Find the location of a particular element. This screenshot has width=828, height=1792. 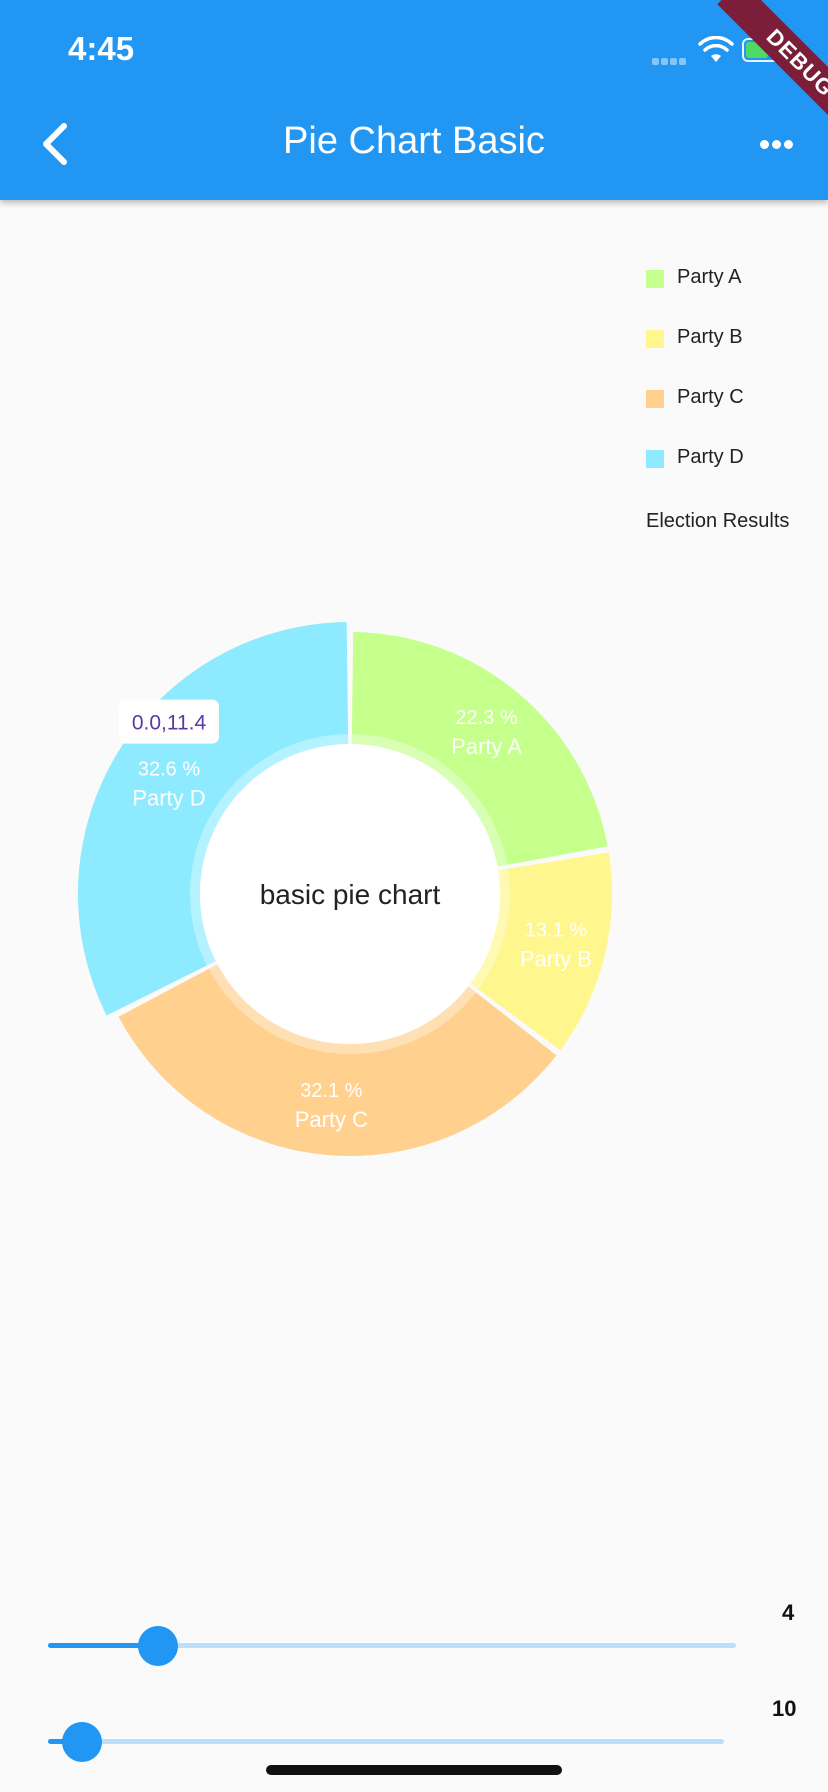

back-arrow-icon is located at coordinates (56, 144).